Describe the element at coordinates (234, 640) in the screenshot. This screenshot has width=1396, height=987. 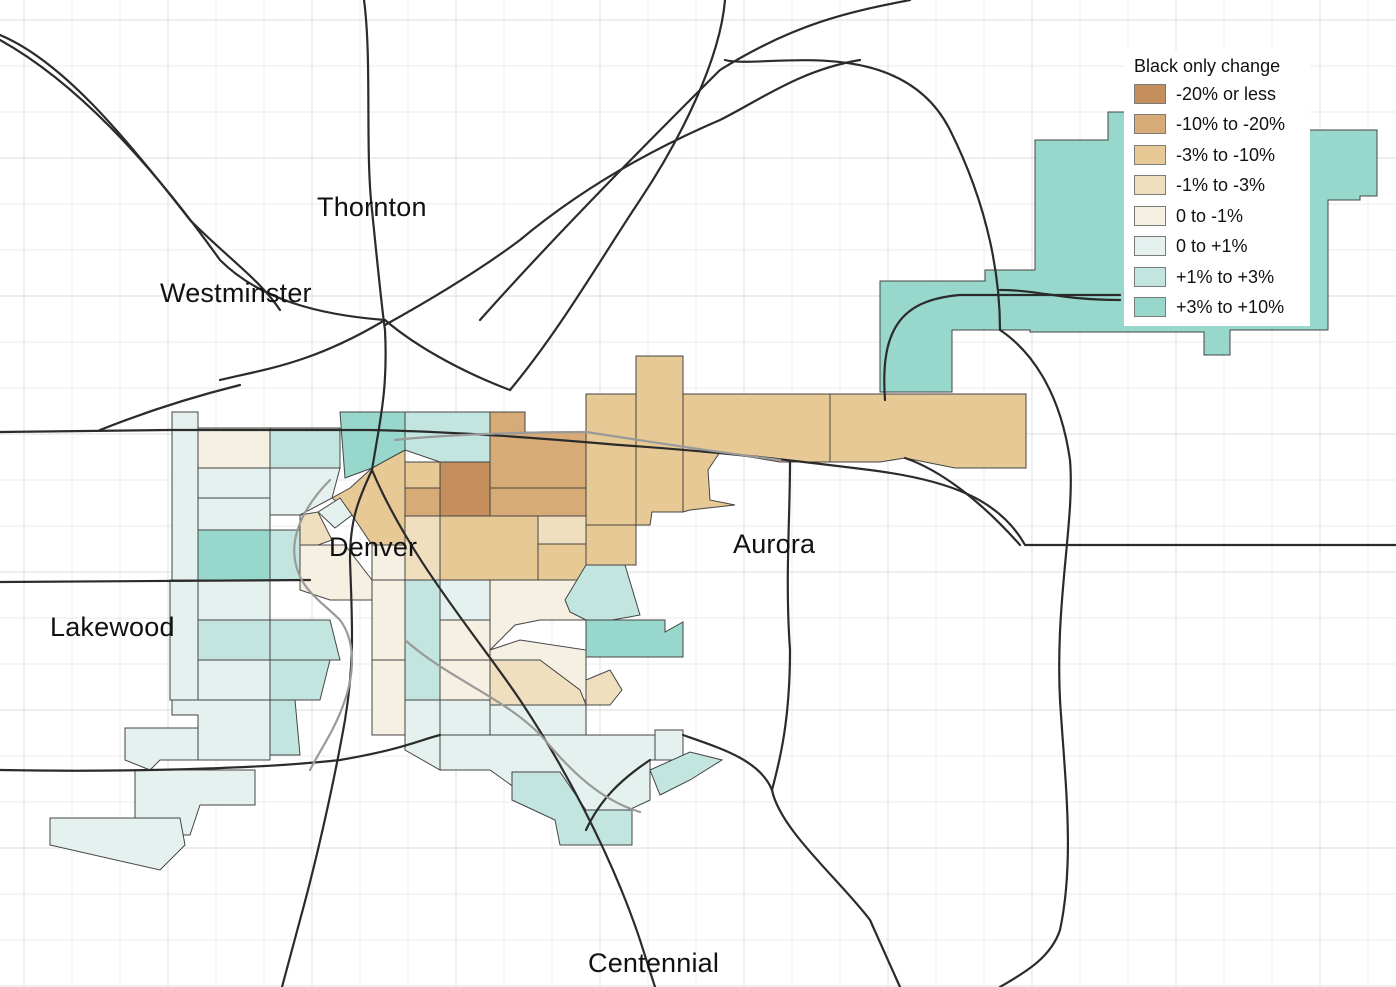
I see `tract-mar-lee` at that location.